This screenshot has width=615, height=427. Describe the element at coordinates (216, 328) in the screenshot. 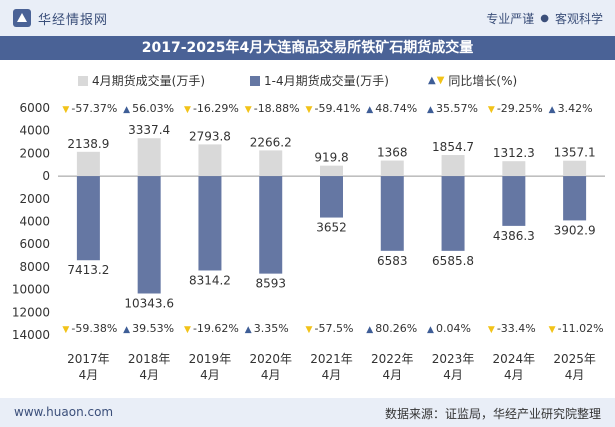

I see `growth-bottom-label: -19.62%` at that location.